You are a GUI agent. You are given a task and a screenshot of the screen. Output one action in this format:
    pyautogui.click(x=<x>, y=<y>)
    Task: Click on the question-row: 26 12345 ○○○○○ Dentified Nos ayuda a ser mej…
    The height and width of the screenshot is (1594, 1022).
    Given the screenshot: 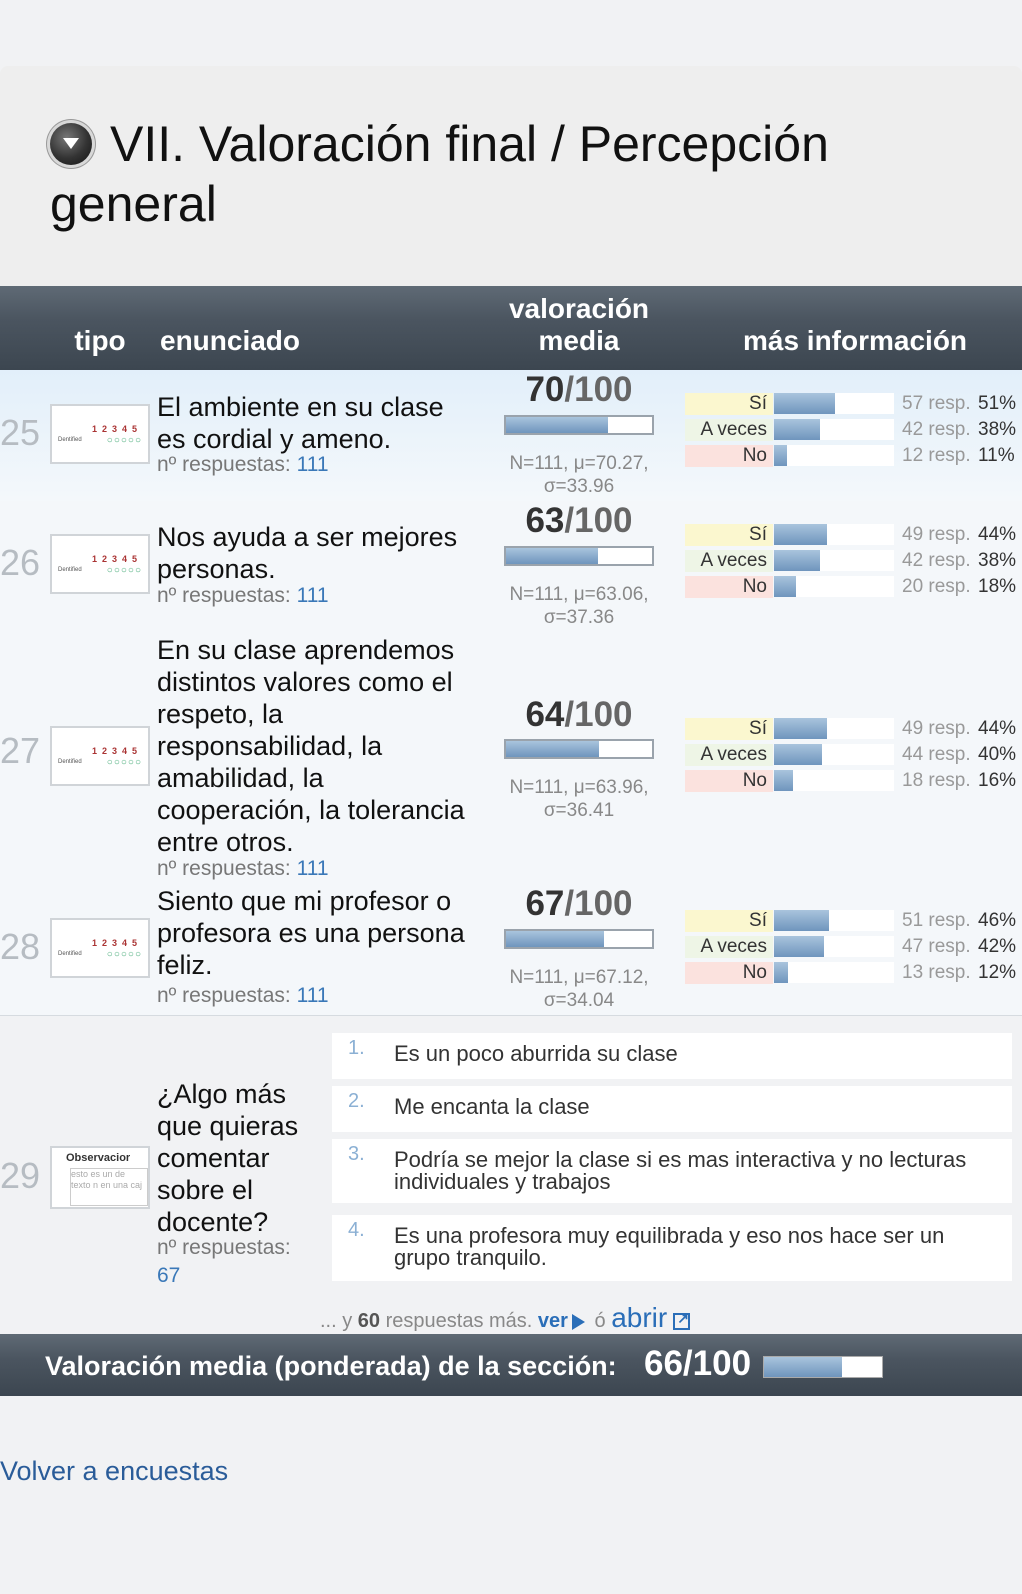 What is the action you would take?
    pyautogui.click(x=511, y=567)
    